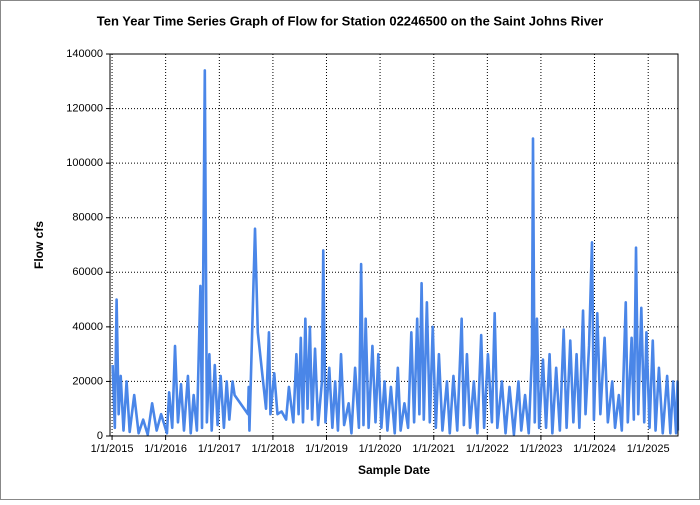 The image size is (700, 505). Describe the element at coordinates (165, 449) in the screenshot. I see `x-tick-label: 1/1/2016` at that location.